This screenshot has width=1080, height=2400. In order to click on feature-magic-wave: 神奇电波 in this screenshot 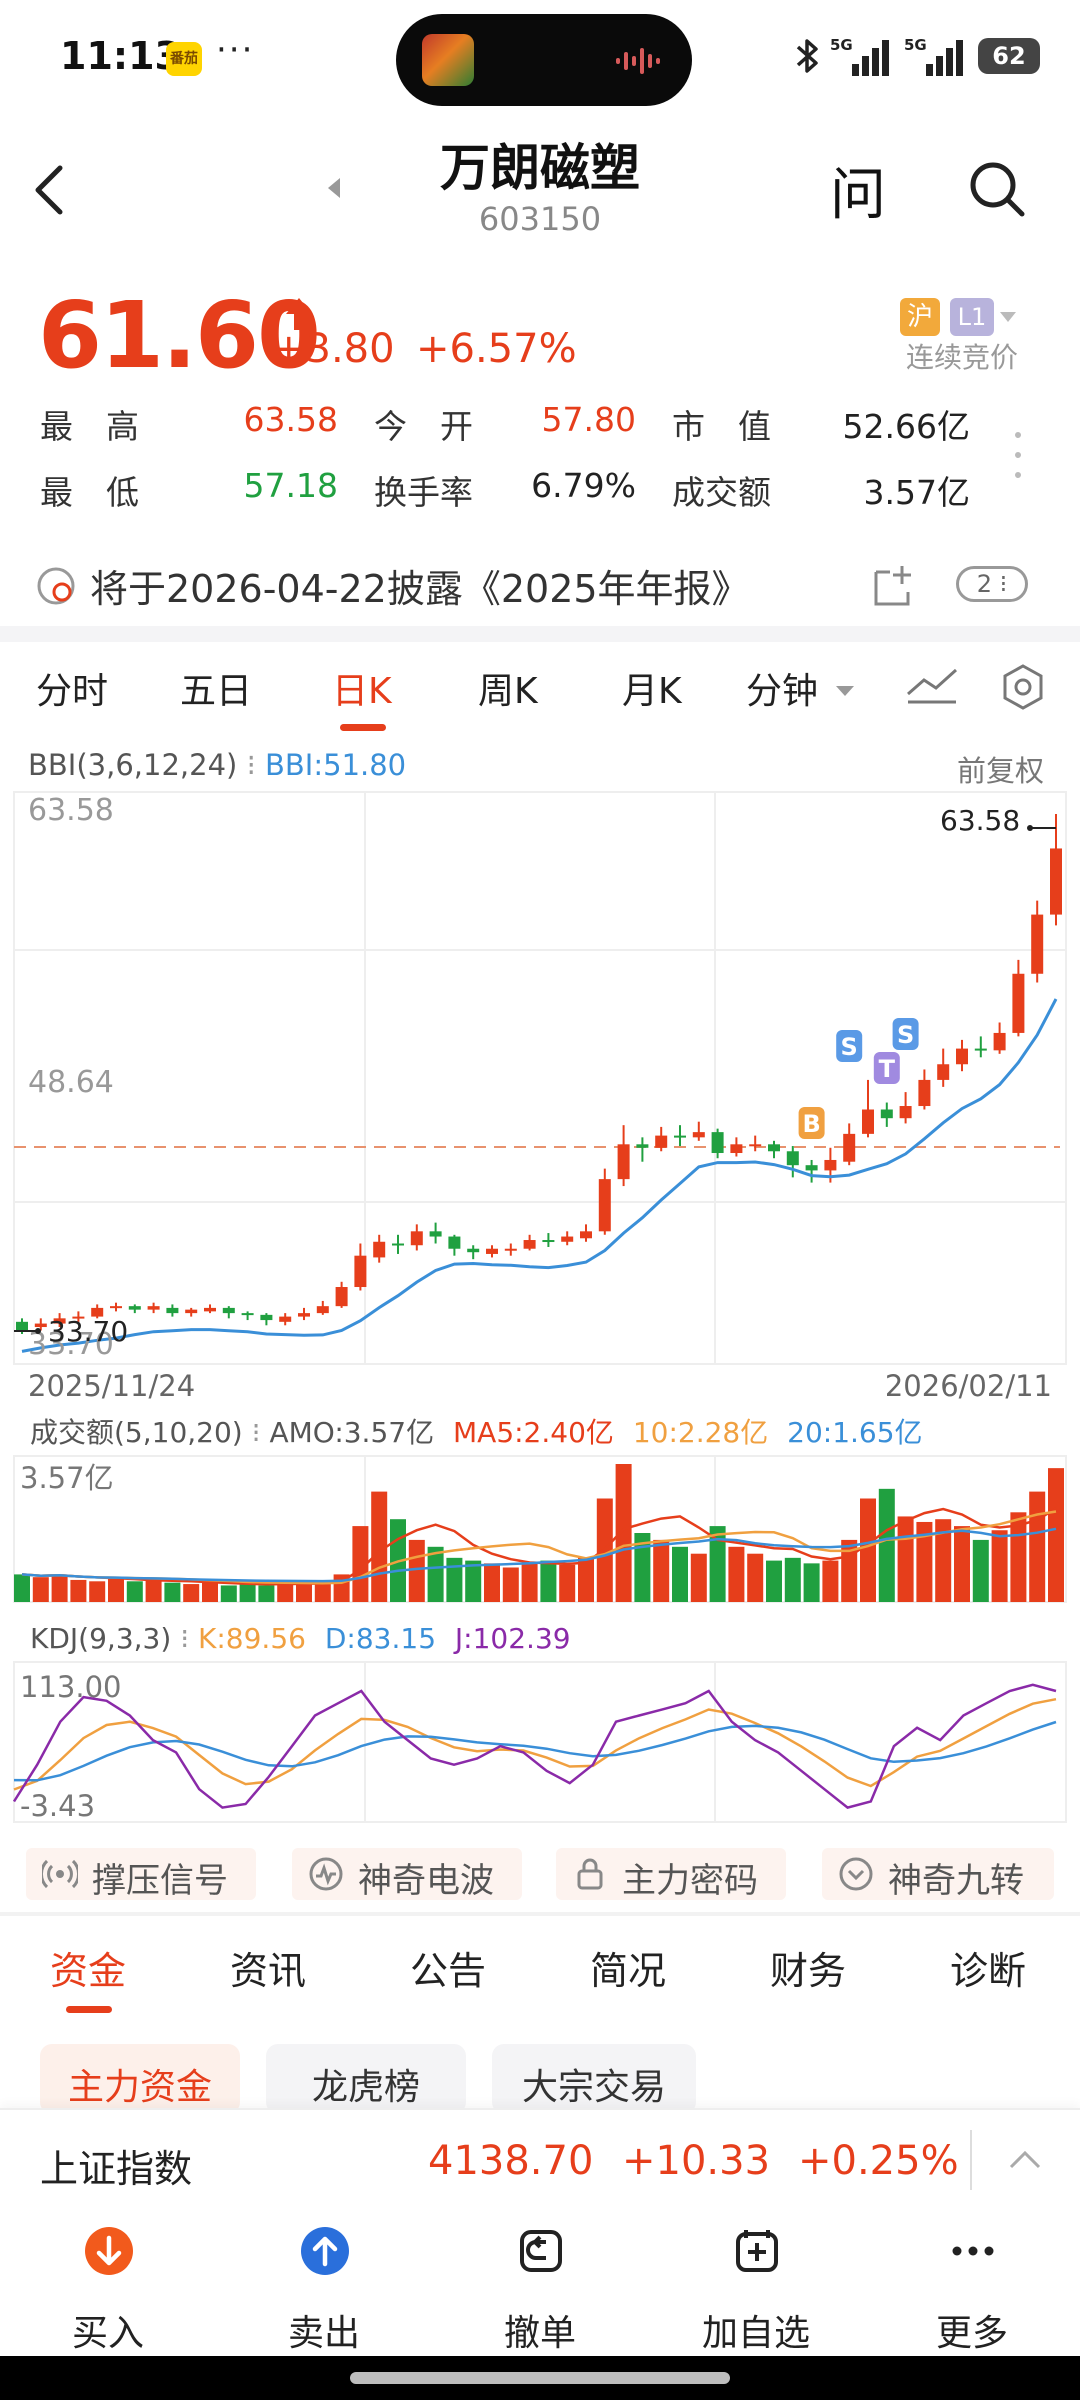, I will do `click(407, 1874)`.